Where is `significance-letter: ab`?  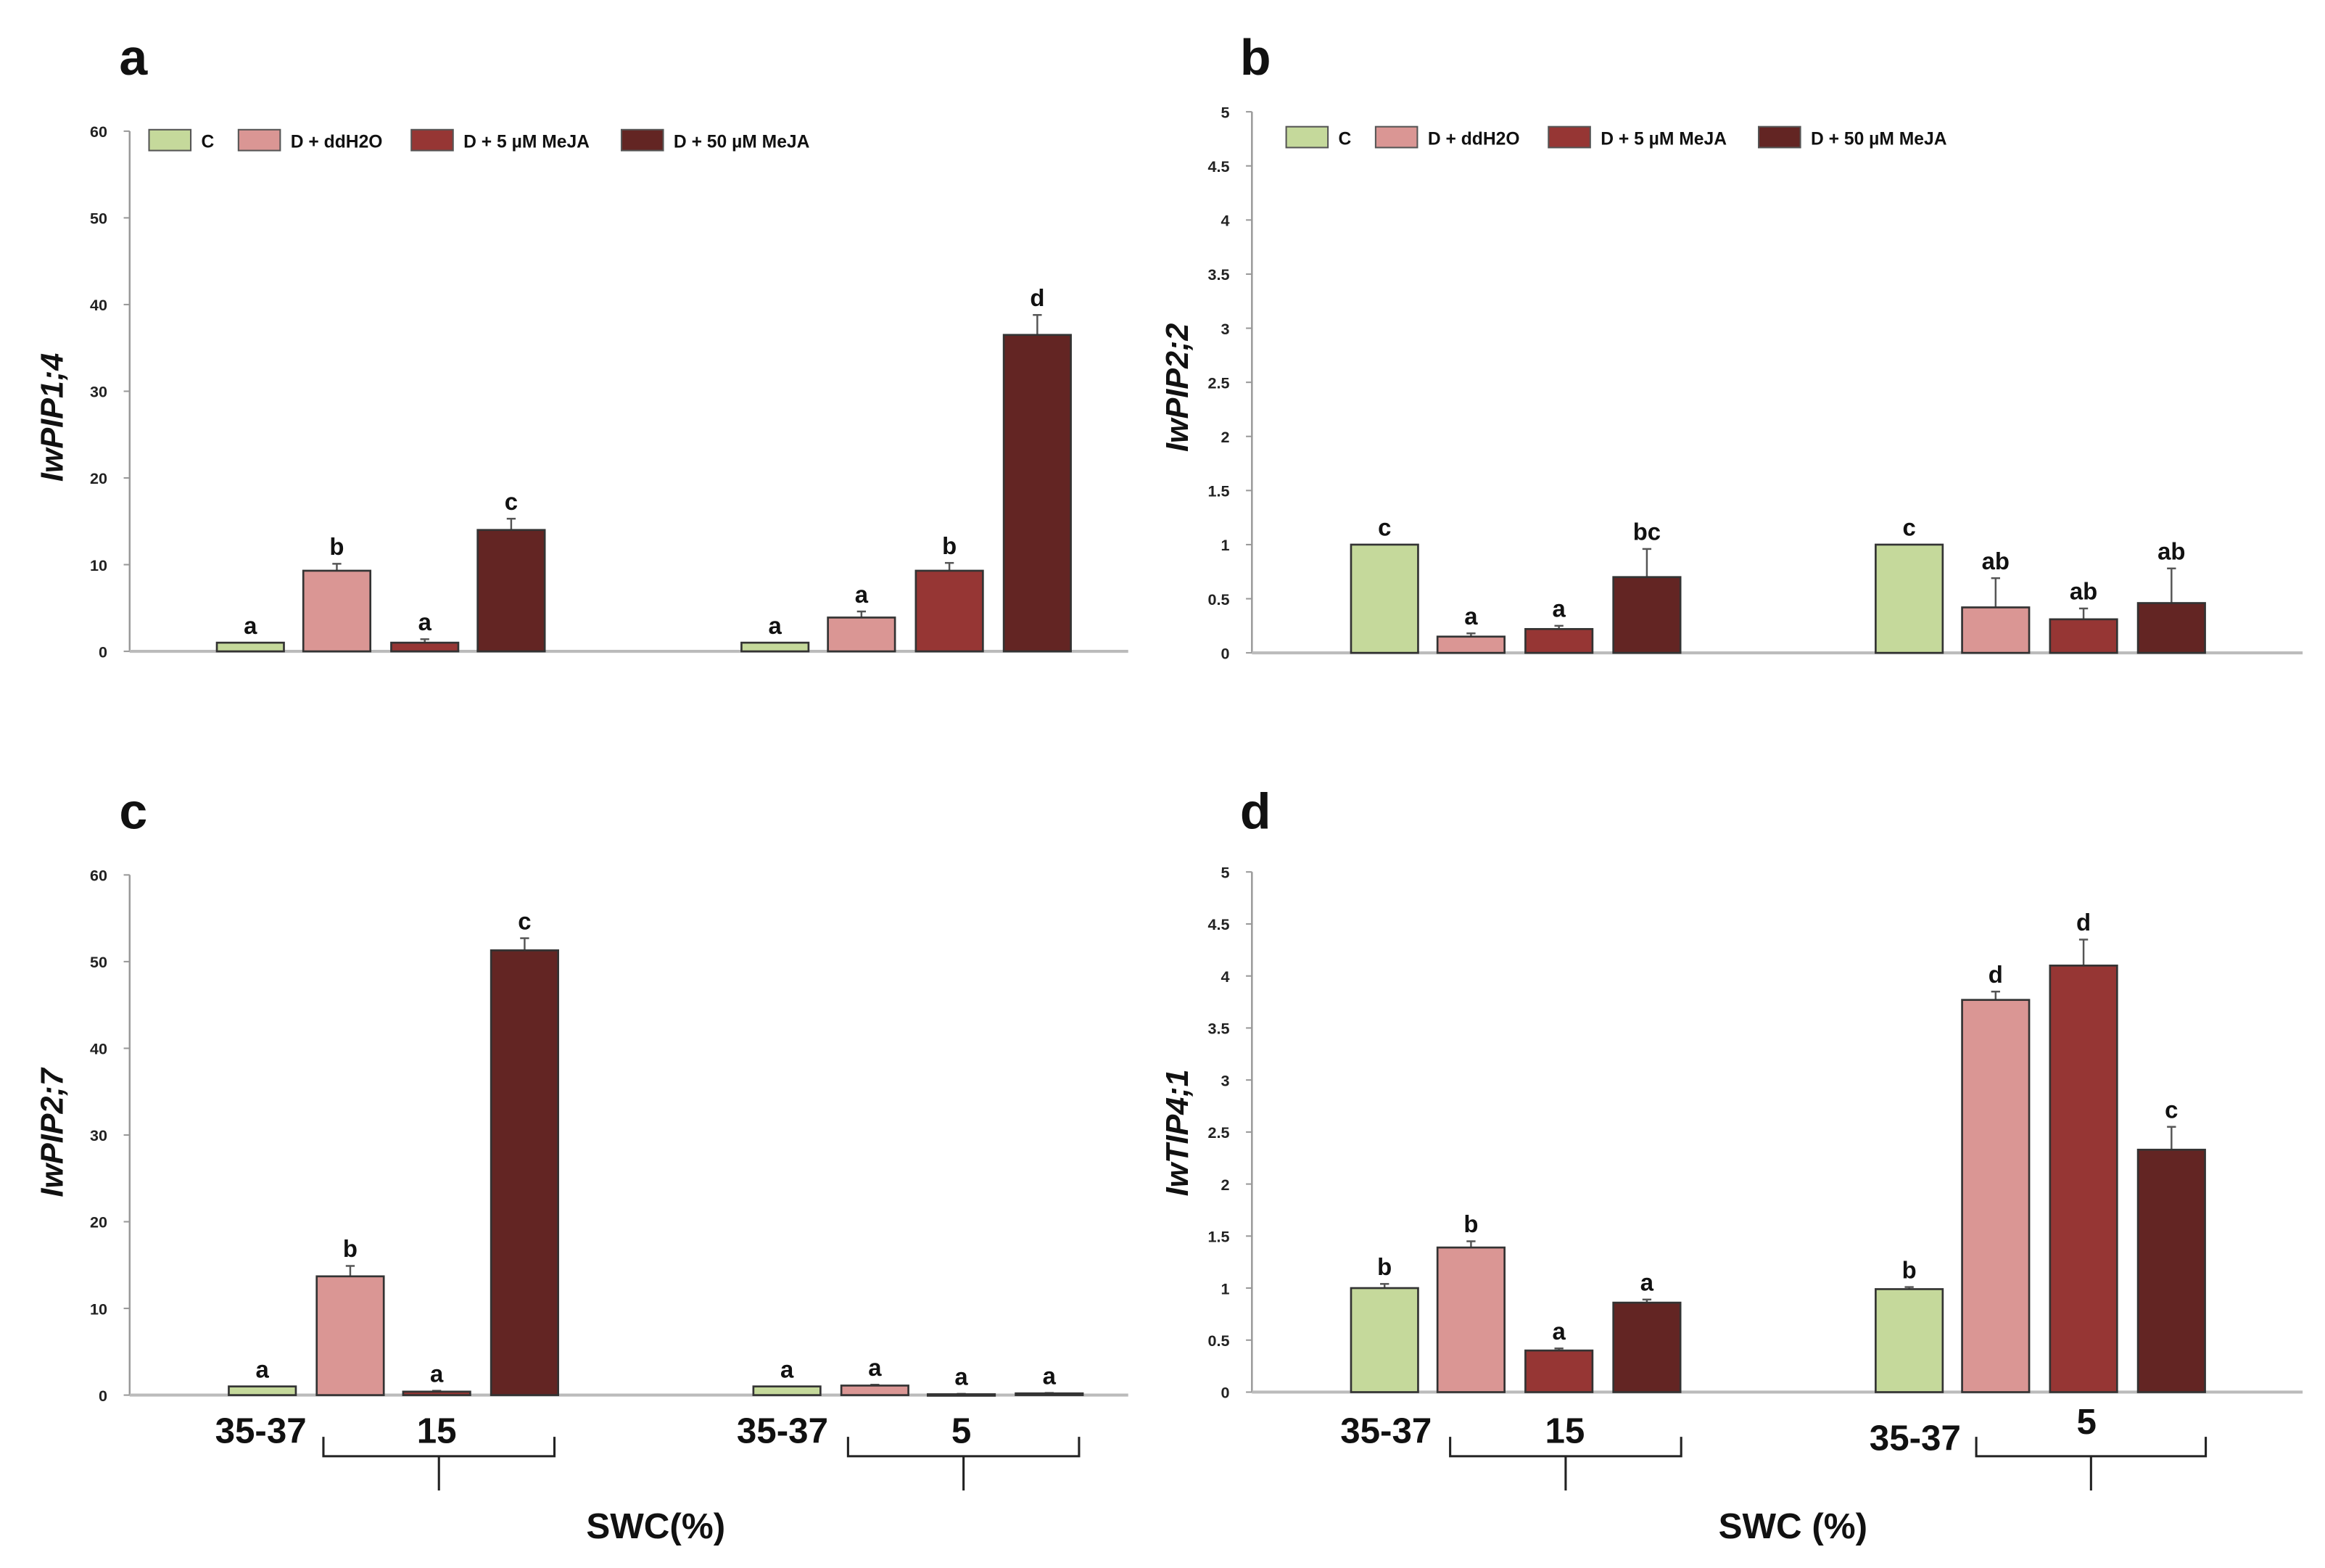
significance-letter: ab is located at coordinates (2083, 591).